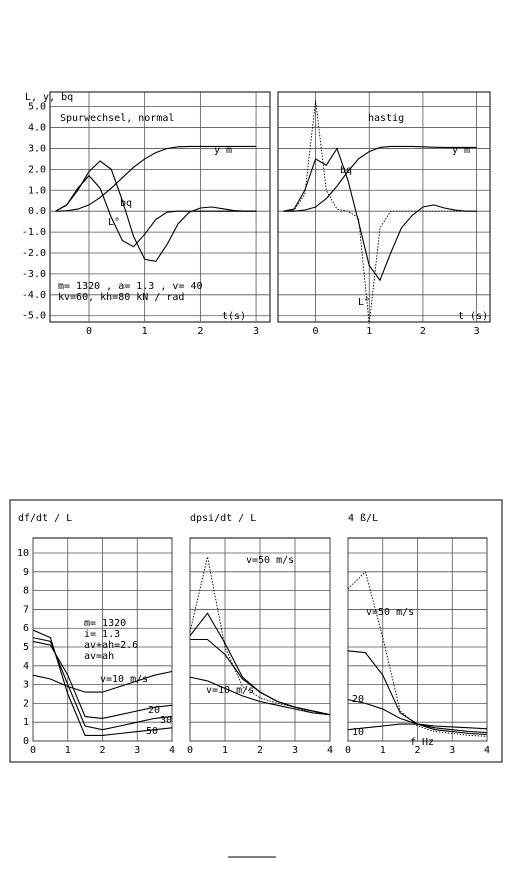  What do you see at coordinates (105, 623) in the screenshot?
I see `annotation: m= 1320` at bounding box center [105, 623].